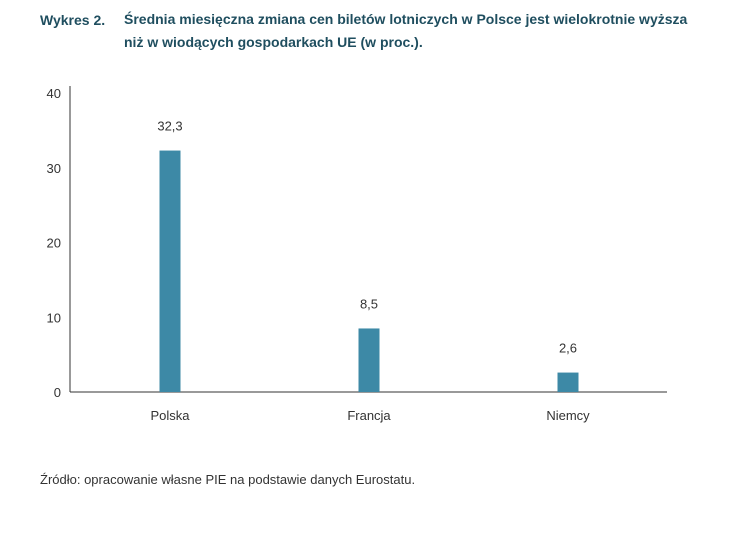  I want to click on y-axis: 0 10 20 30 40, so click(59, 243).